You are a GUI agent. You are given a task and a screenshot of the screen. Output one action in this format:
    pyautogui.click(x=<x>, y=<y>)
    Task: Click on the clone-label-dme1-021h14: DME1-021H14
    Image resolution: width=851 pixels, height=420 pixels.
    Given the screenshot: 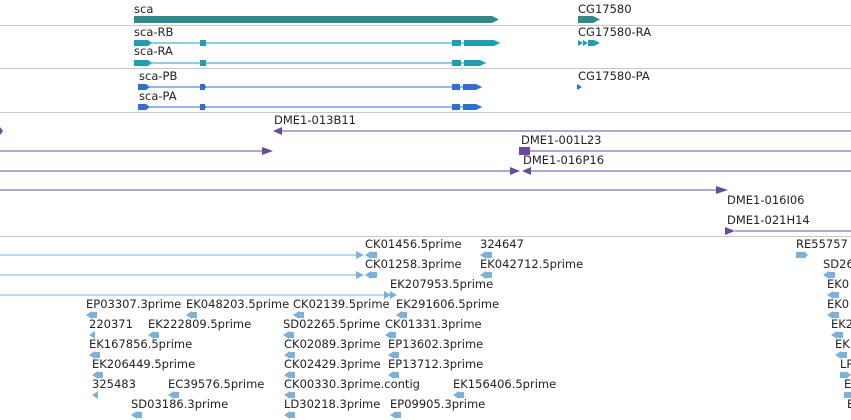 What is the action you would take?
    pyautogui.click(x=768, y=220)
    